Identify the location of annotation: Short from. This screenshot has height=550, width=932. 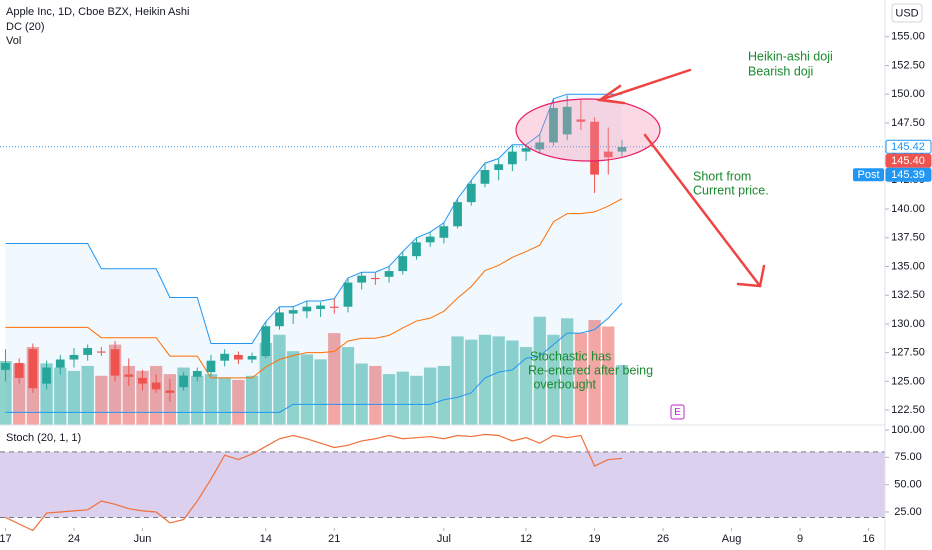
(722, 176).